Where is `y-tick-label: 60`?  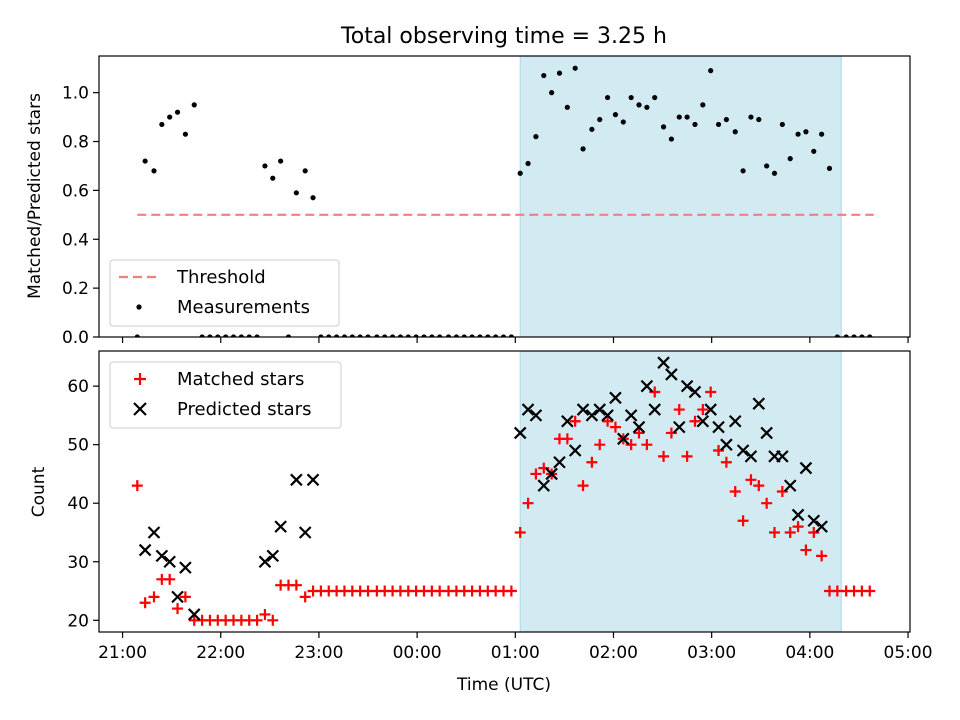 y-tick-label: 60 is located at coordinates (78, 387).